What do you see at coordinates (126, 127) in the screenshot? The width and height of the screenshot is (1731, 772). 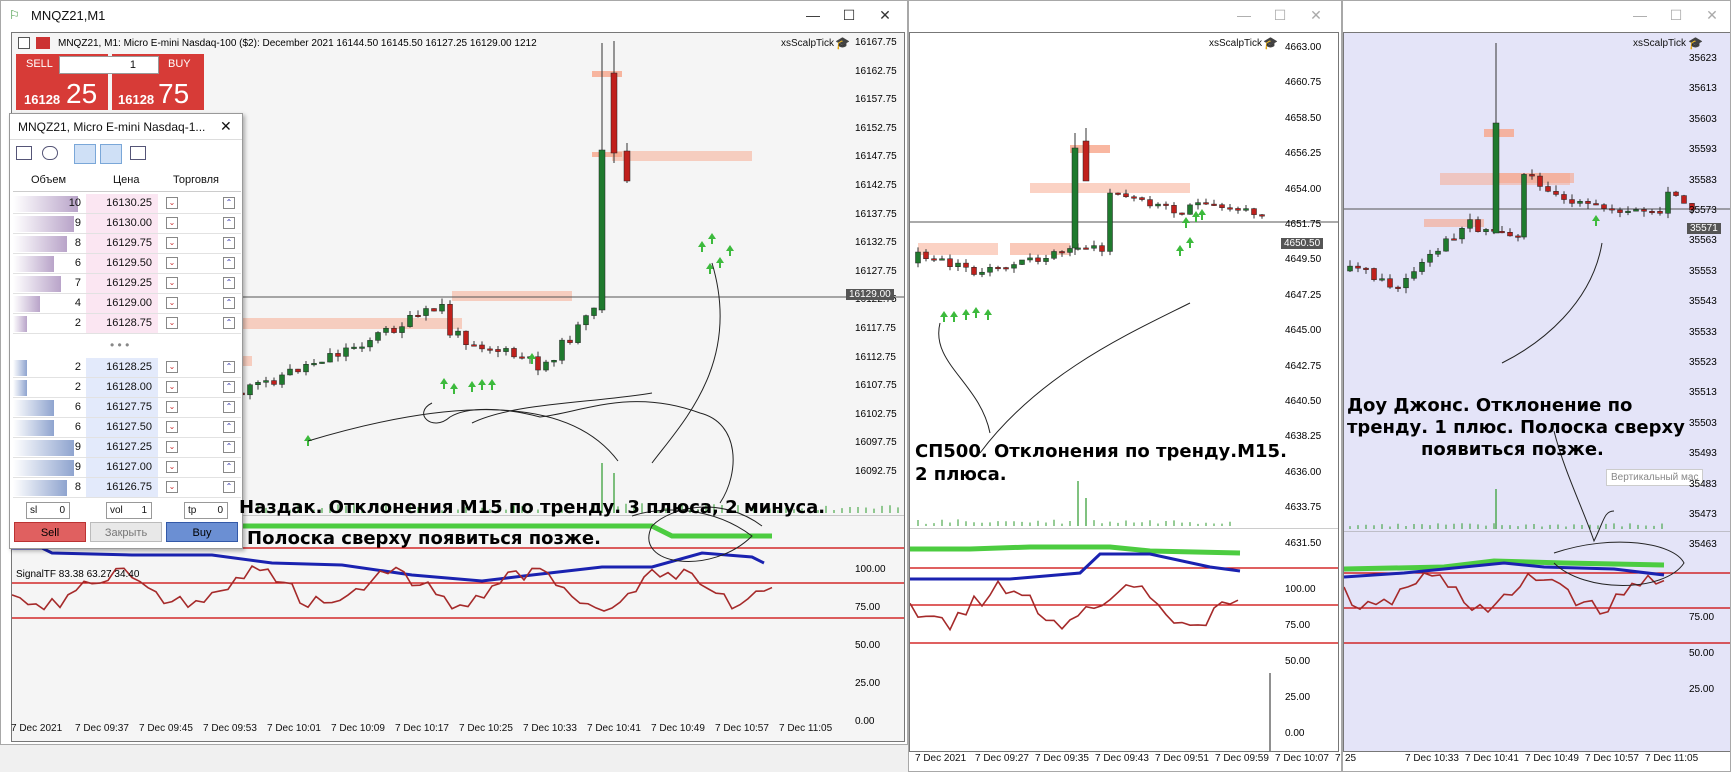 I see `dom-titlebar: MNQZ21, Micro E-mini Nasdaq-1... ✕` at bounding box center [126, 127].